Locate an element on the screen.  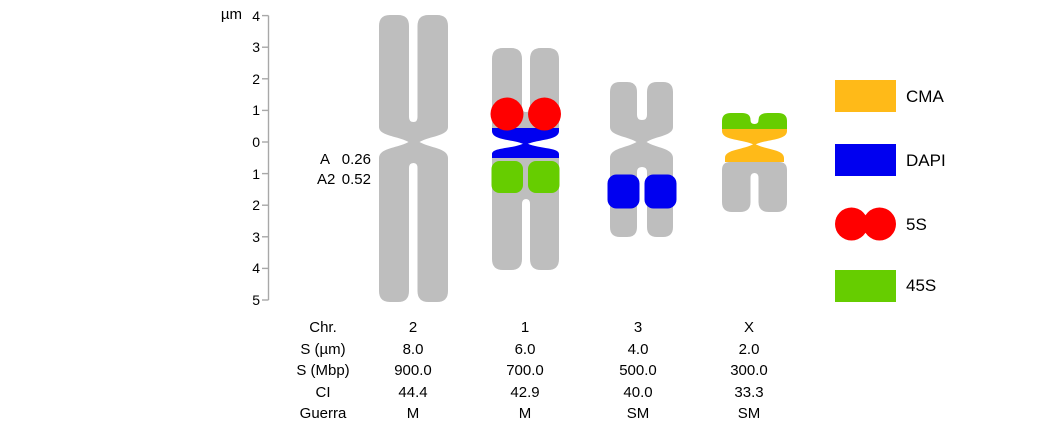
asymmetry-a-label: A is located at coordinates (325, 159).